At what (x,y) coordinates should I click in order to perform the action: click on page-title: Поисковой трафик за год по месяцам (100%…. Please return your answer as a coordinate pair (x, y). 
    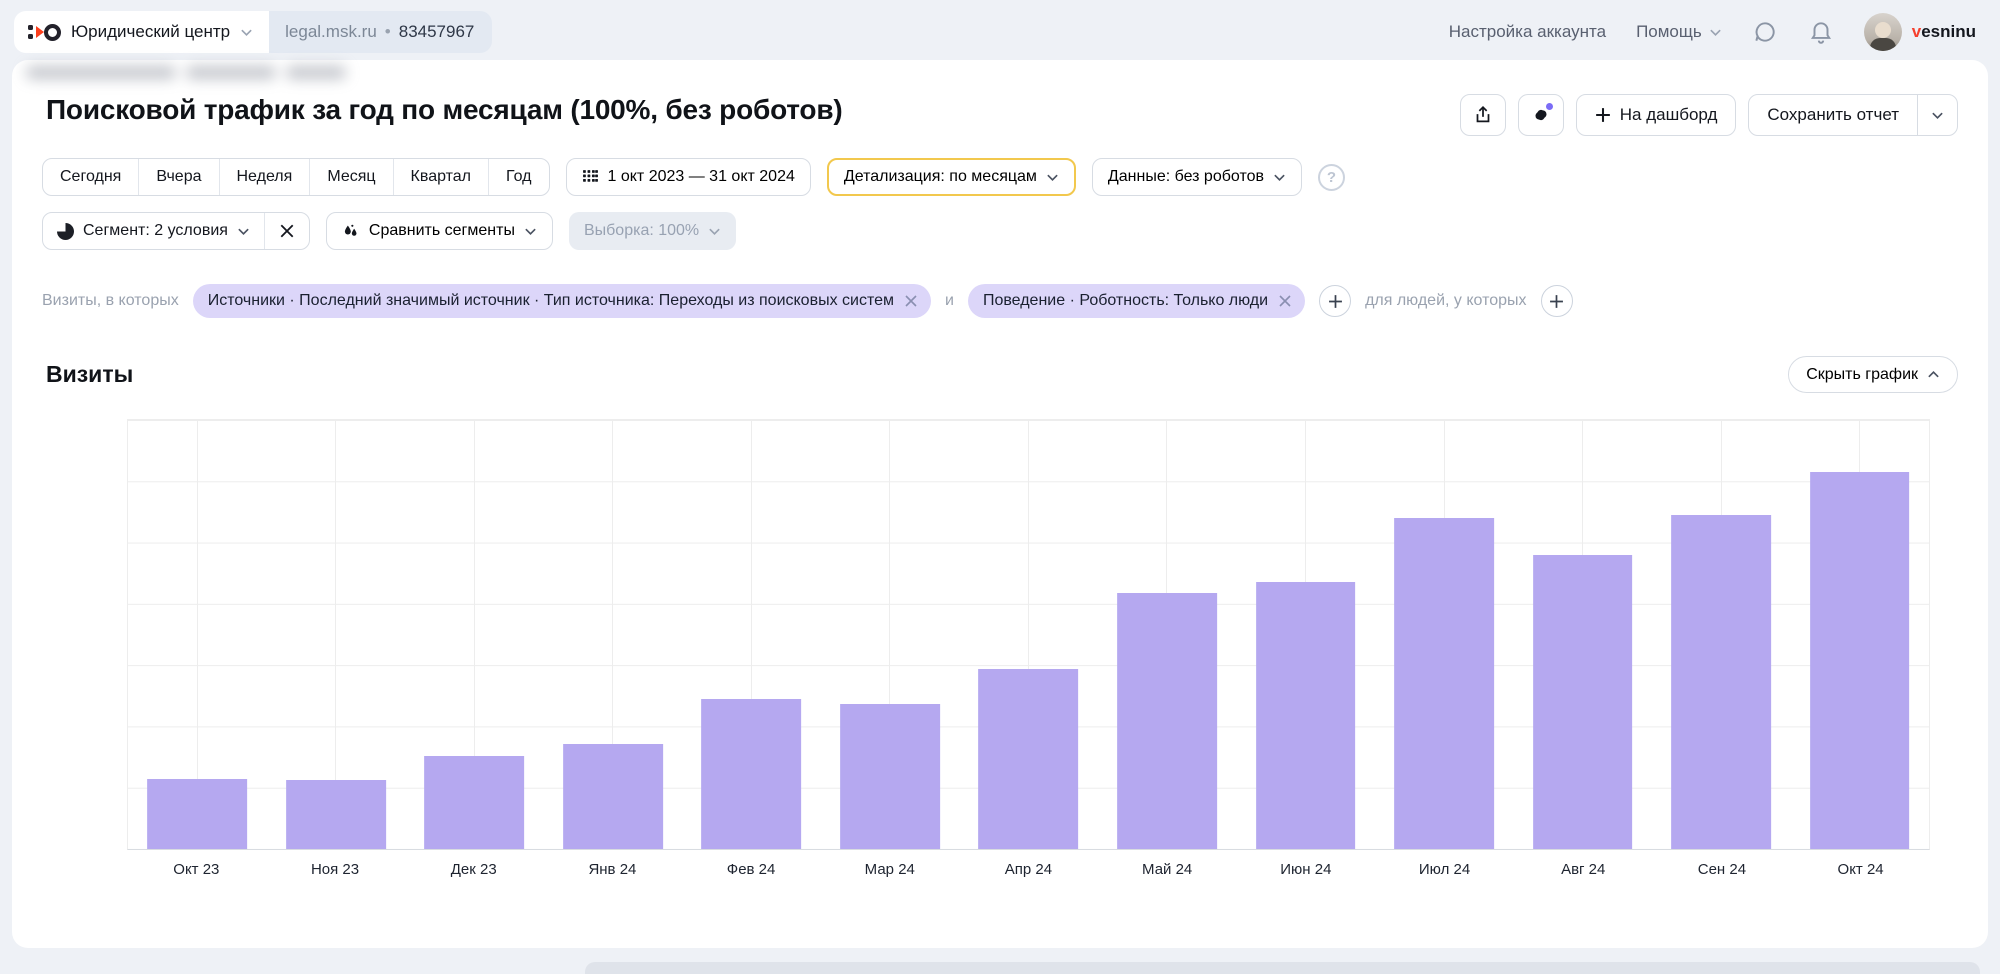
    Looking at the image, I should click on (444, 109).